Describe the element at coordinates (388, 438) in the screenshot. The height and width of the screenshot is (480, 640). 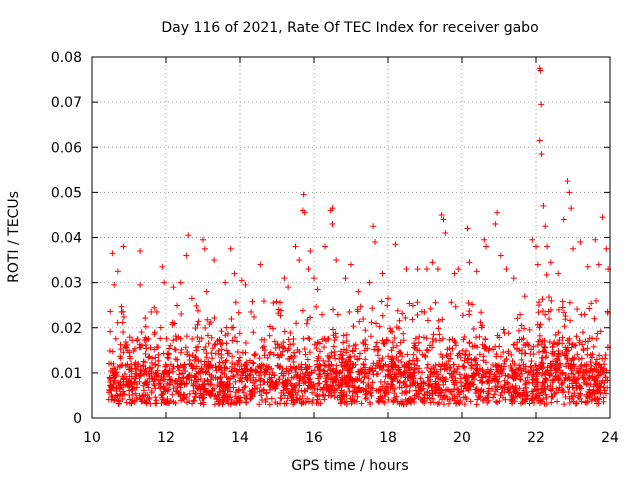
I see `x-tick-label: 18` at that location.